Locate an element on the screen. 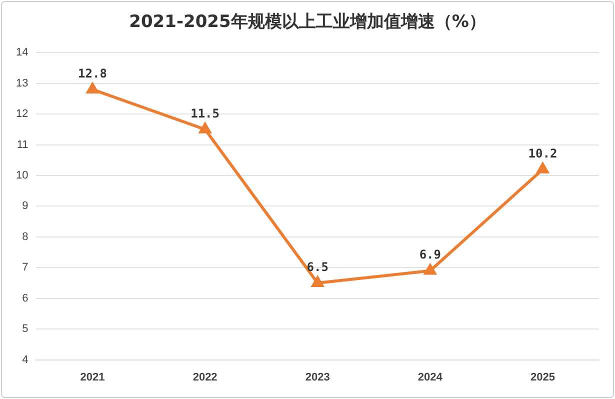 The height and width of the screenshot is (399, 615). y-tick-label: 7 is located at coordinates (25, 268).